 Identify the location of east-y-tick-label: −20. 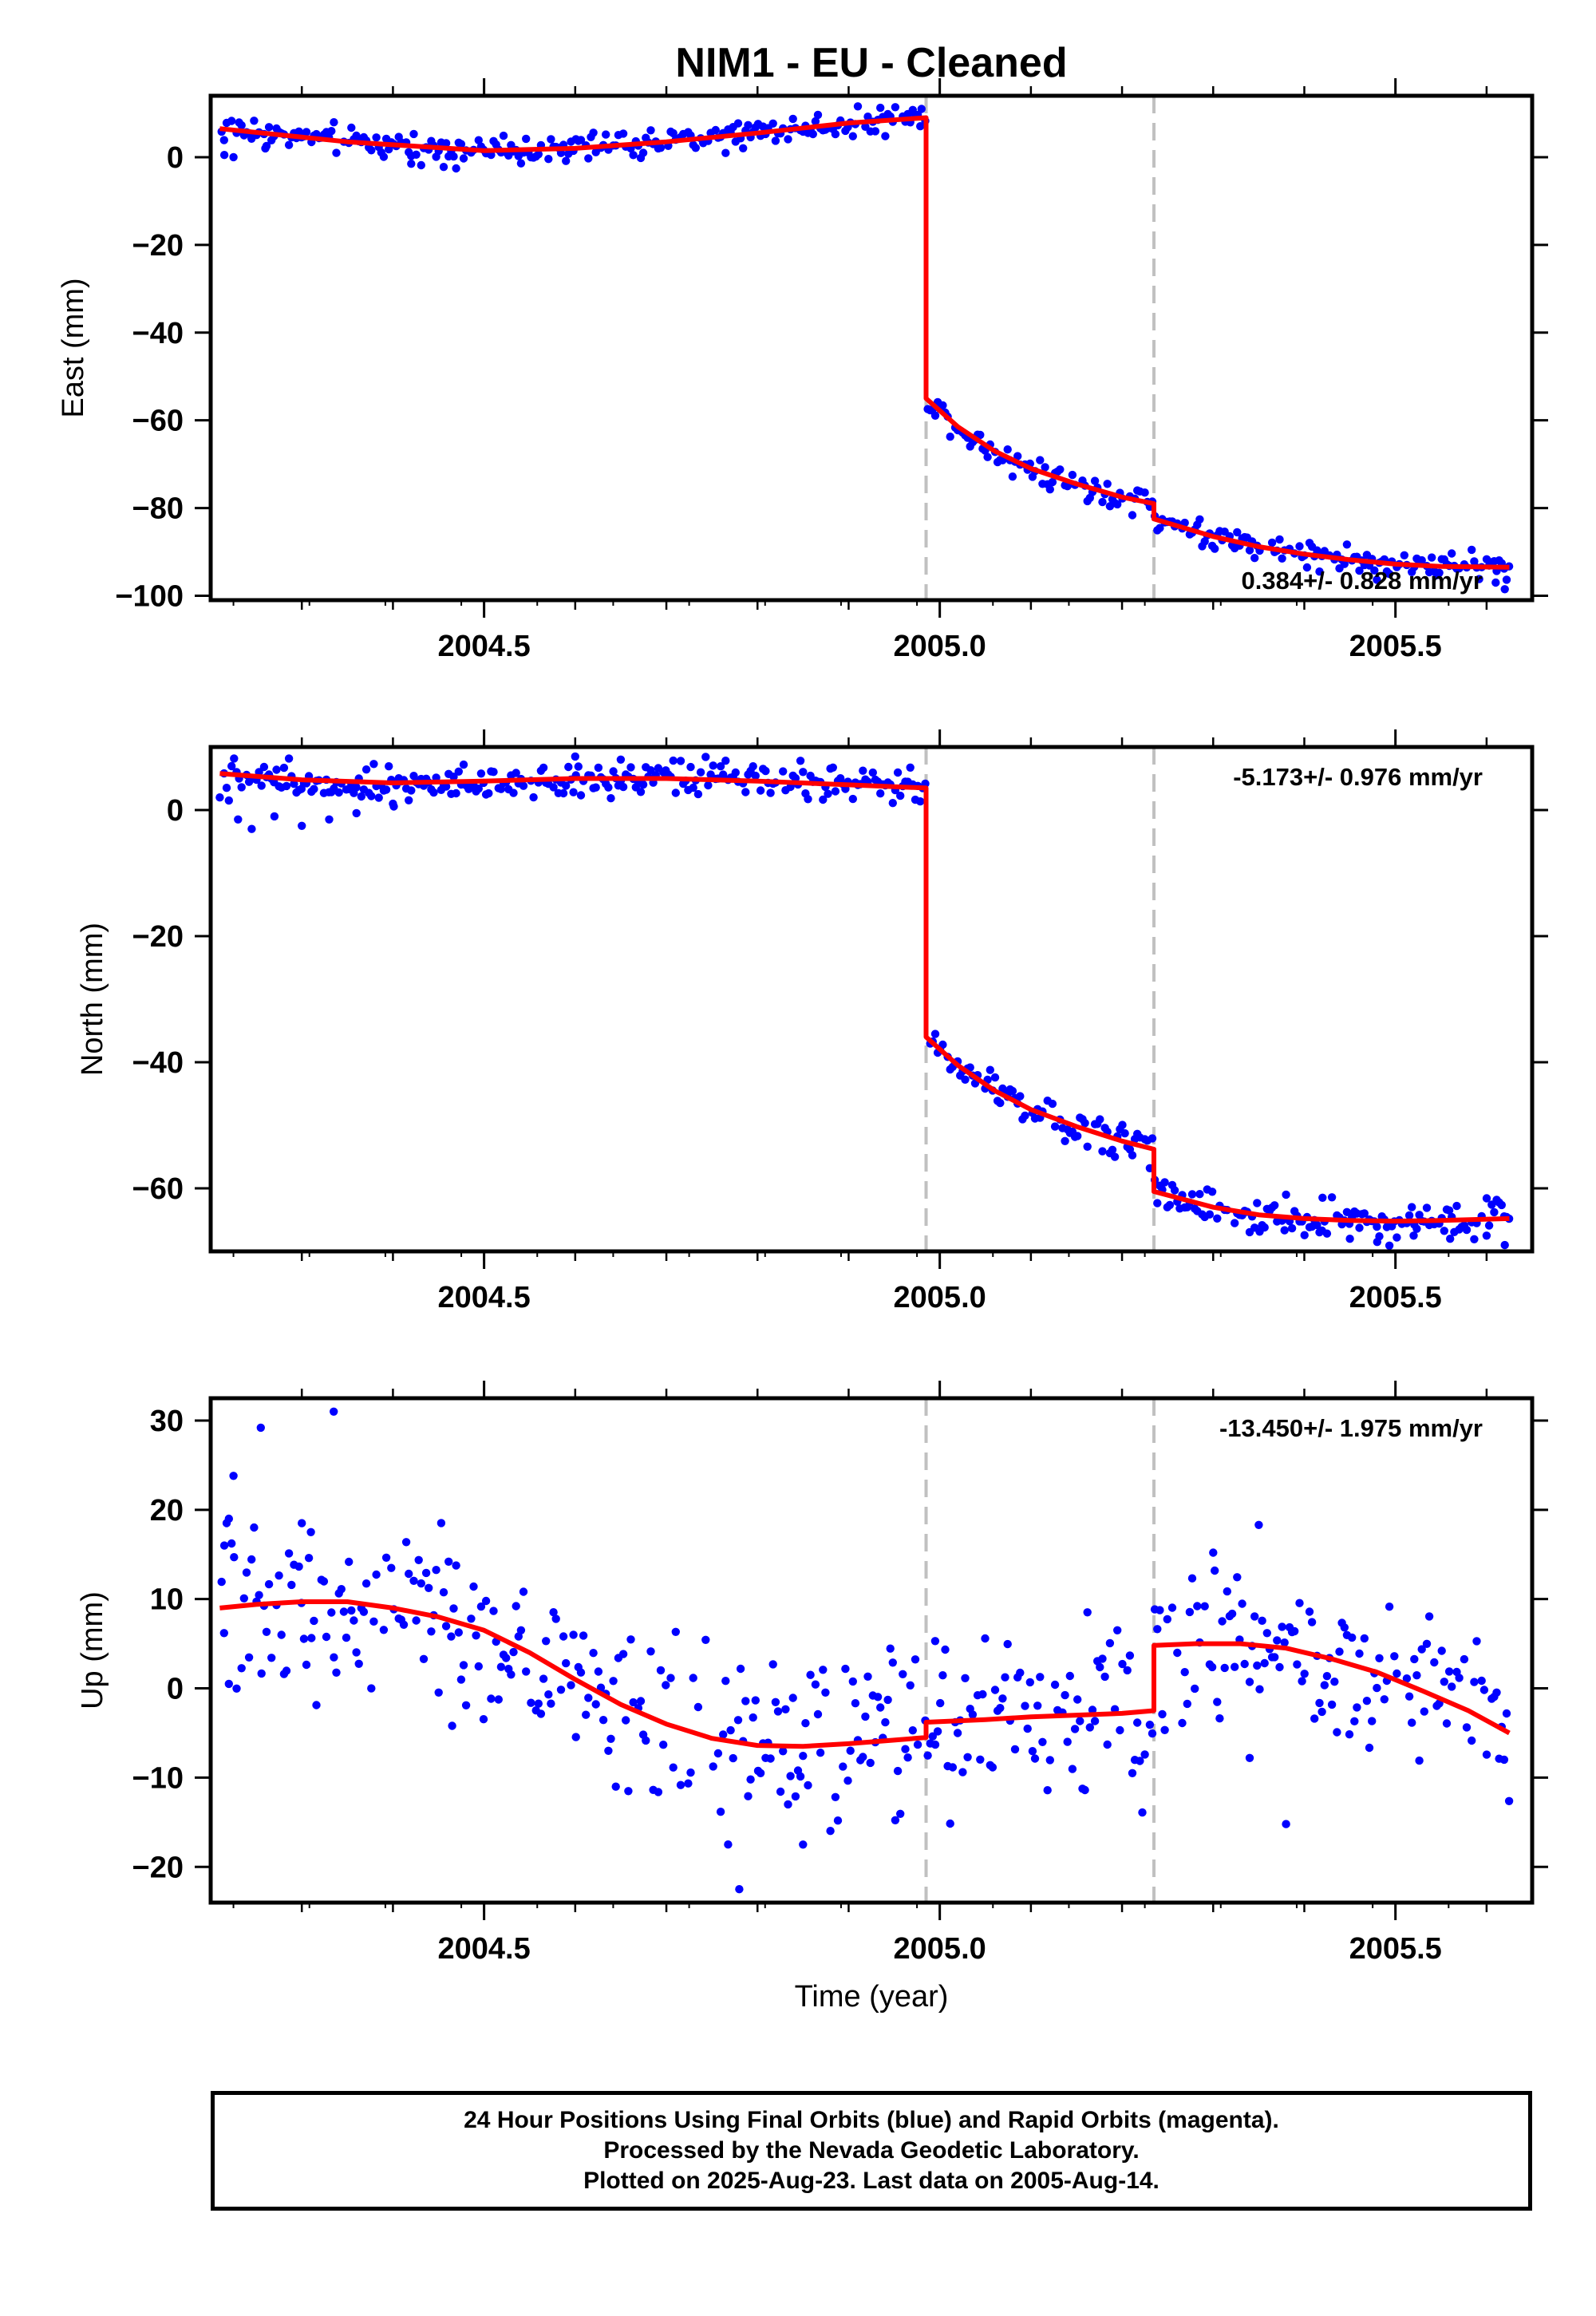
(158, 246).